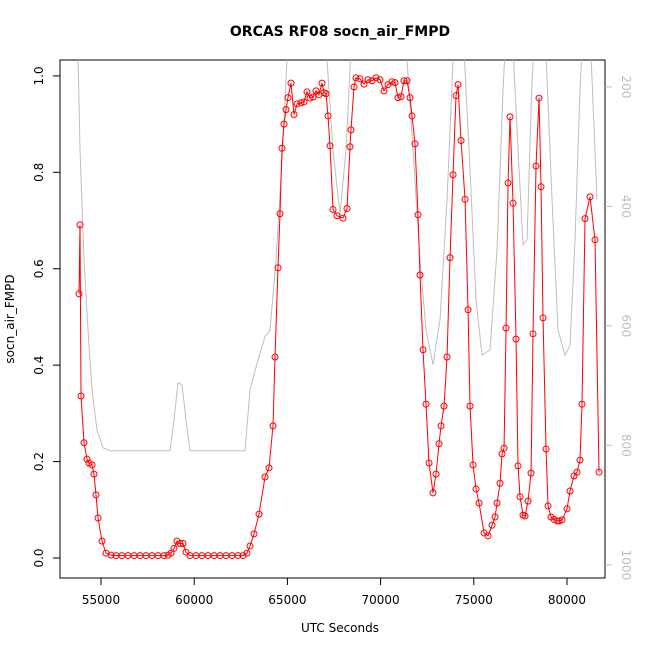 Image resolution: width=650 pixels, height=650 pixels. What do you see at coordinates (340, 628) in the screenshot?
I see `x-axis-label: UTC Seconds` at bounding box center [340, 628].